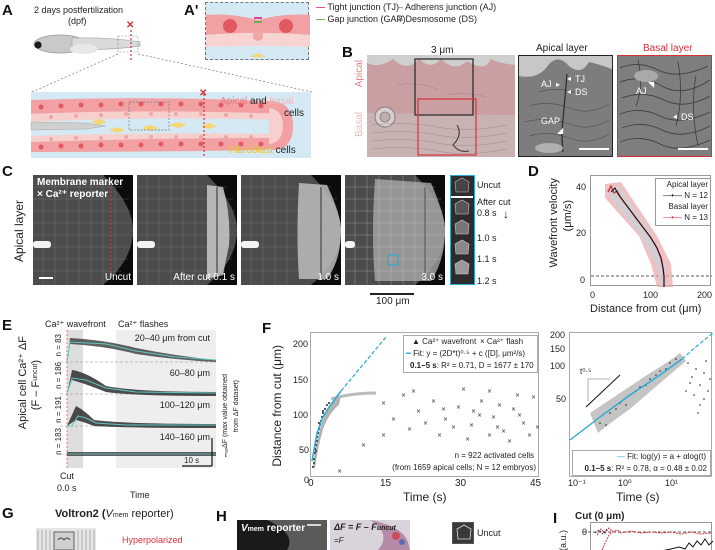 Image resolution: width=715 pixels, height=550 pixels. Describe the element at coordinates (301, 415) in the screenshot. I see `f-ytick-100: 100` at that location.